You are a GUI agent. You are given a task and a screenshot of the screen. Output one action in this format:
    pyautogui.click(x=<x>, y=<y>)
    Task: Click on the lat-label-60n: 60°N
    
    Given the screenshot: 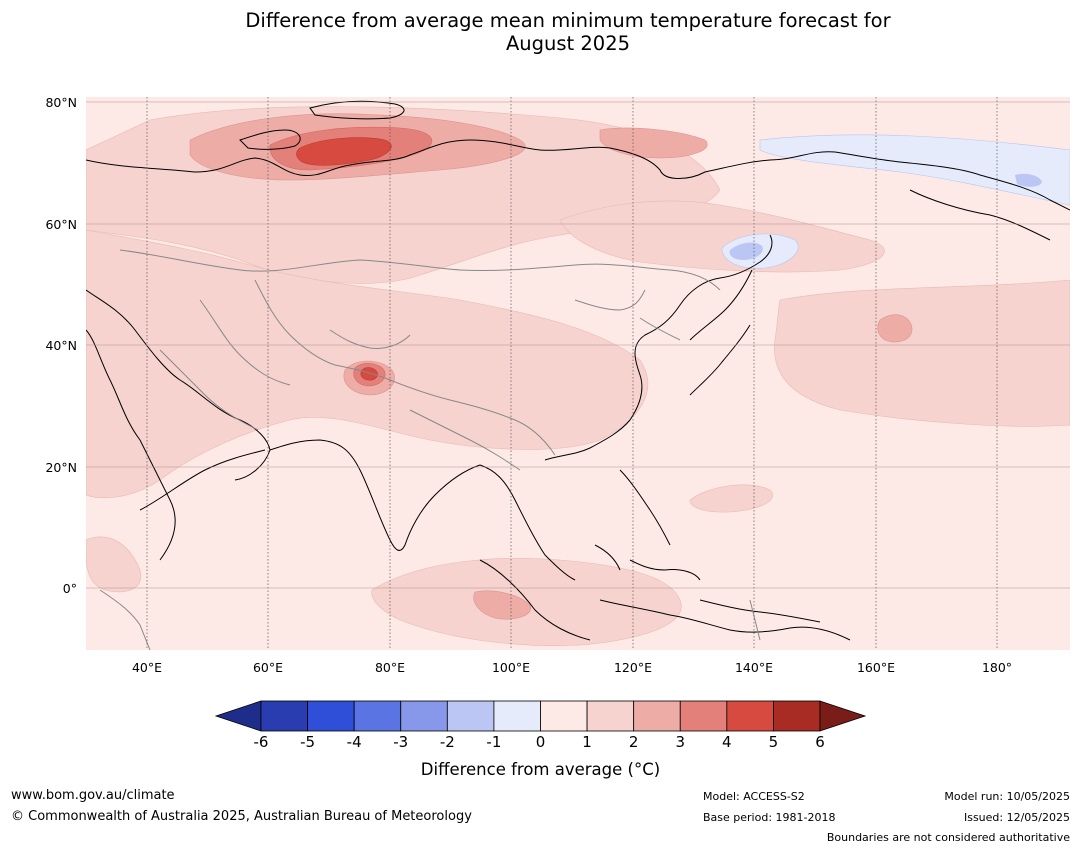 What is the action you would take?
    pyautogui.click(x=61, y=224)
    